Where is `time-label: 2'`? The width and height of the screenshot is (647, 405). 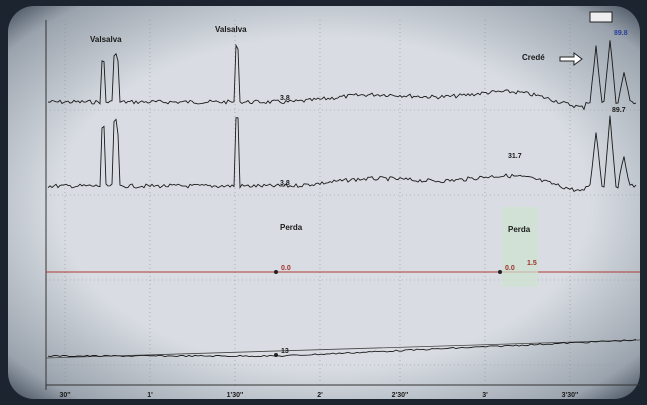 time-label: 2' is located at coordinates (320, 395).